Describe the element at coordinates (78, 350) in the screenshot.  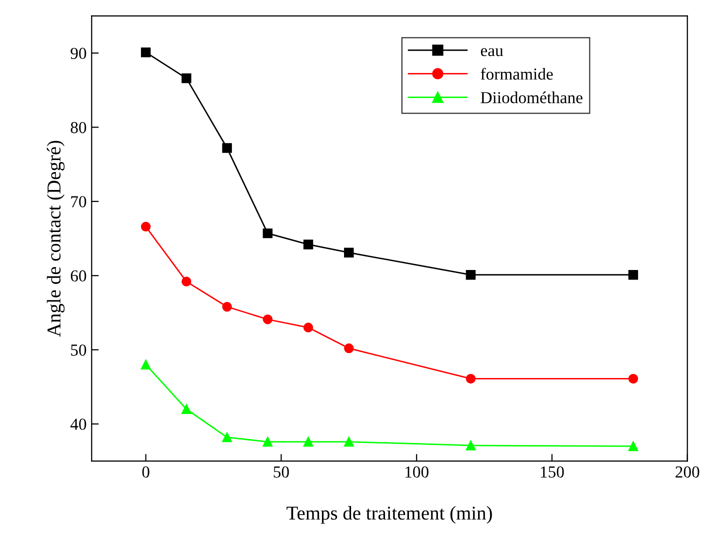
I see `y-tick-label: 50` at that location.